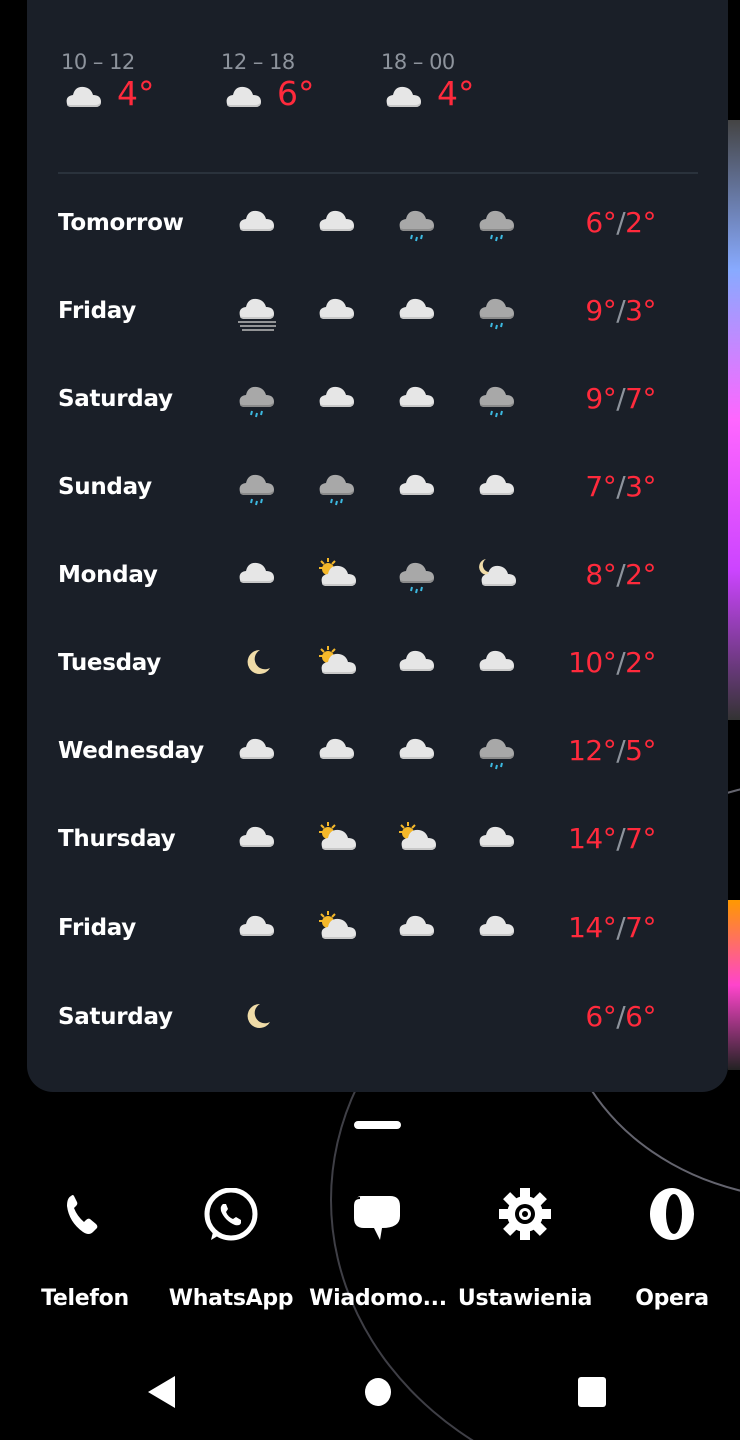  Describe the element at coordinates (358, 664) in the screenshot. I see `daily-forecast-row: Tuesday 10°/2°` at that location.